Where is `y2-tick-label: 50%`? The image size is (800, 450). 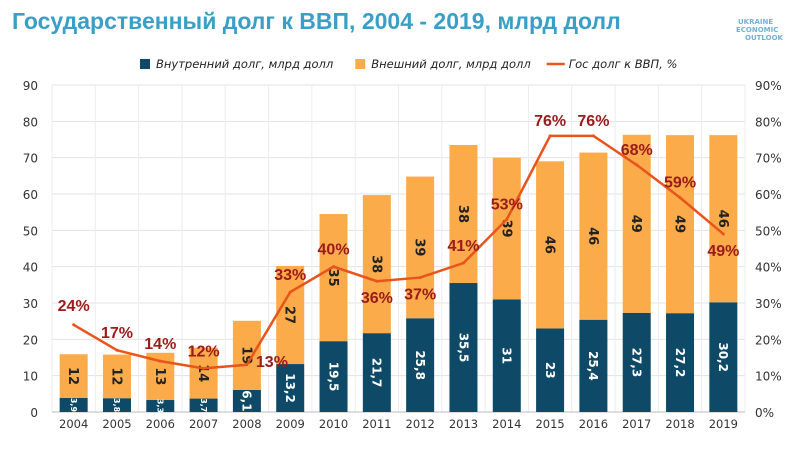
y2-tick-label: 50% is located at coordinates (768, 231).